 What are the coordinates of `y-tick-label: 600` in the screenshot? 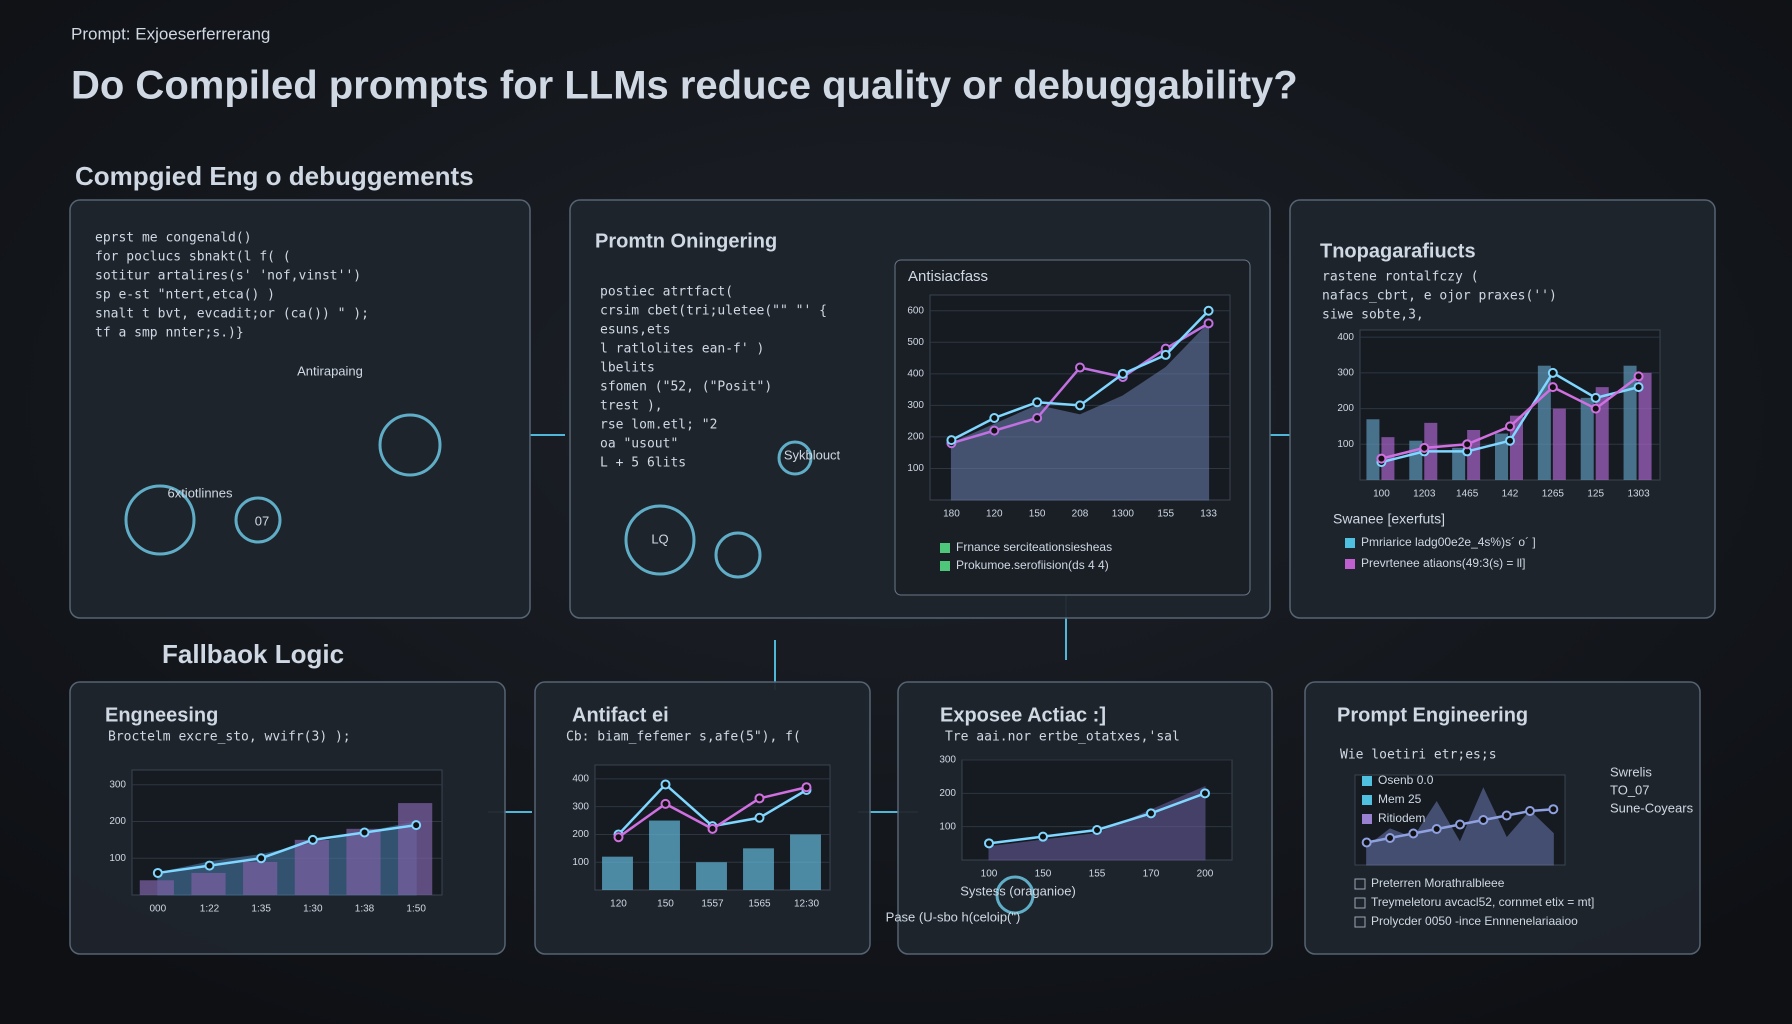 It's located at (915, 310).